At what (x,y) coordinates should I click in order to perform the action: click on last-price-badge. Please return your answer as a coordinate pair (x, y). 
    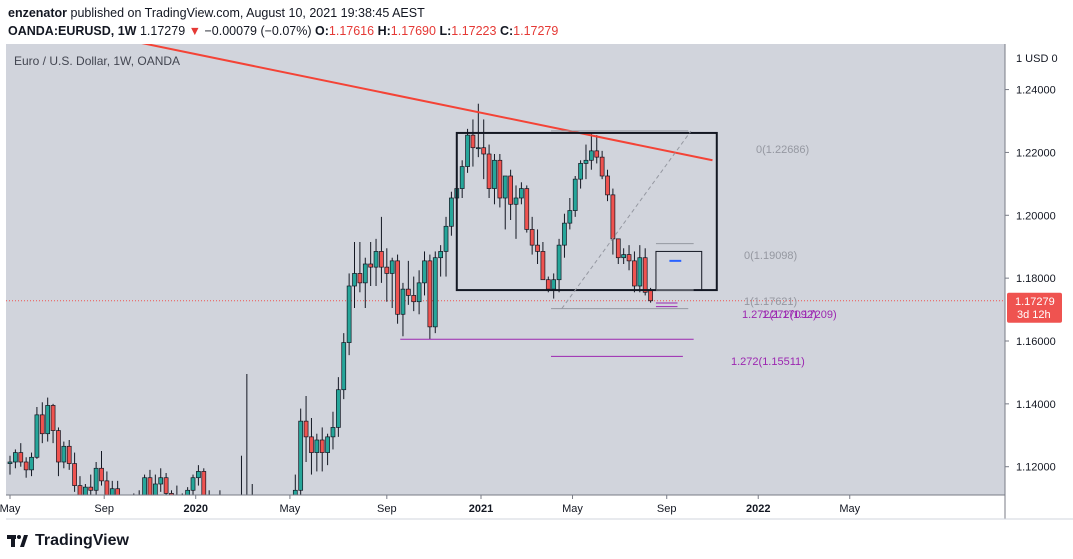
    Looking at the image, I should click on (1034, 307).